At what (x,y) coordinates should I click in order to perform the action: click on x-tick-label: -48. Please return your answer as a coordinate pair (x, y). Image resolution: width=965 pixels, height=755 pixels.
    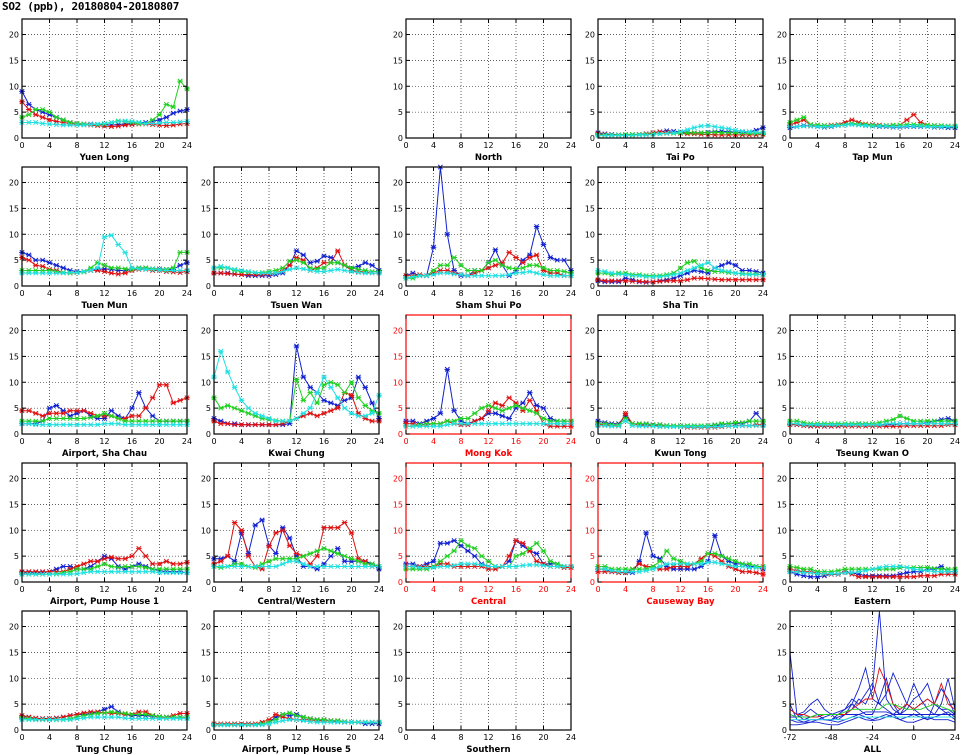
    Looking at the image, I should click on (831, 737).